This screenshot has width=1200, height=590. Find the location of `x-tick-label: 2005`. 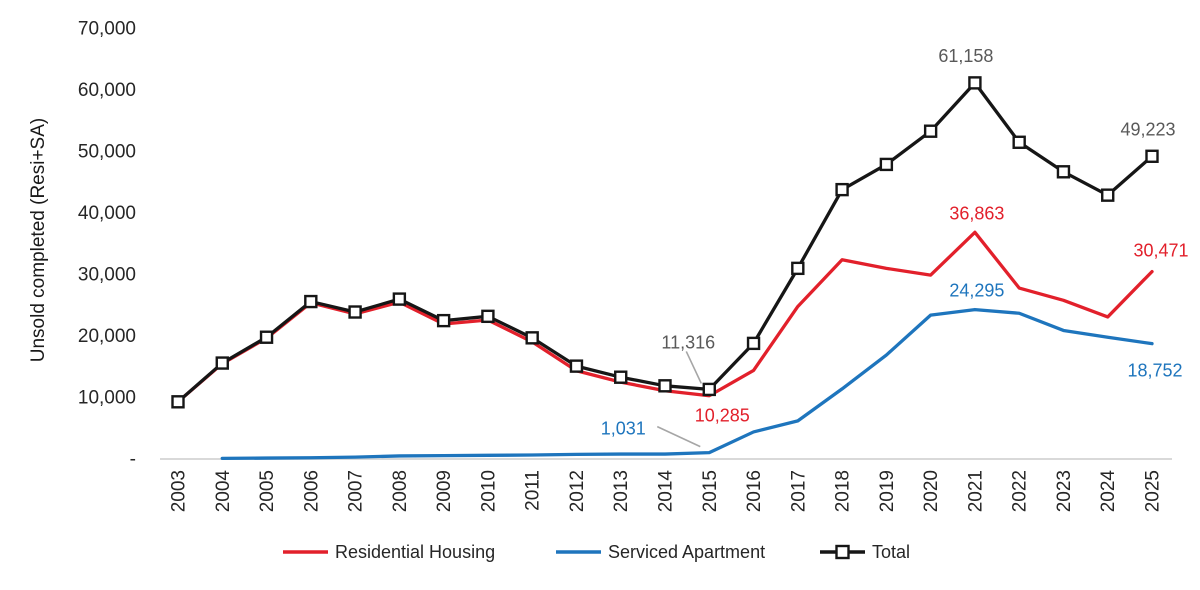

x-tick-label: 2005 is located at coordinates (267, 491).